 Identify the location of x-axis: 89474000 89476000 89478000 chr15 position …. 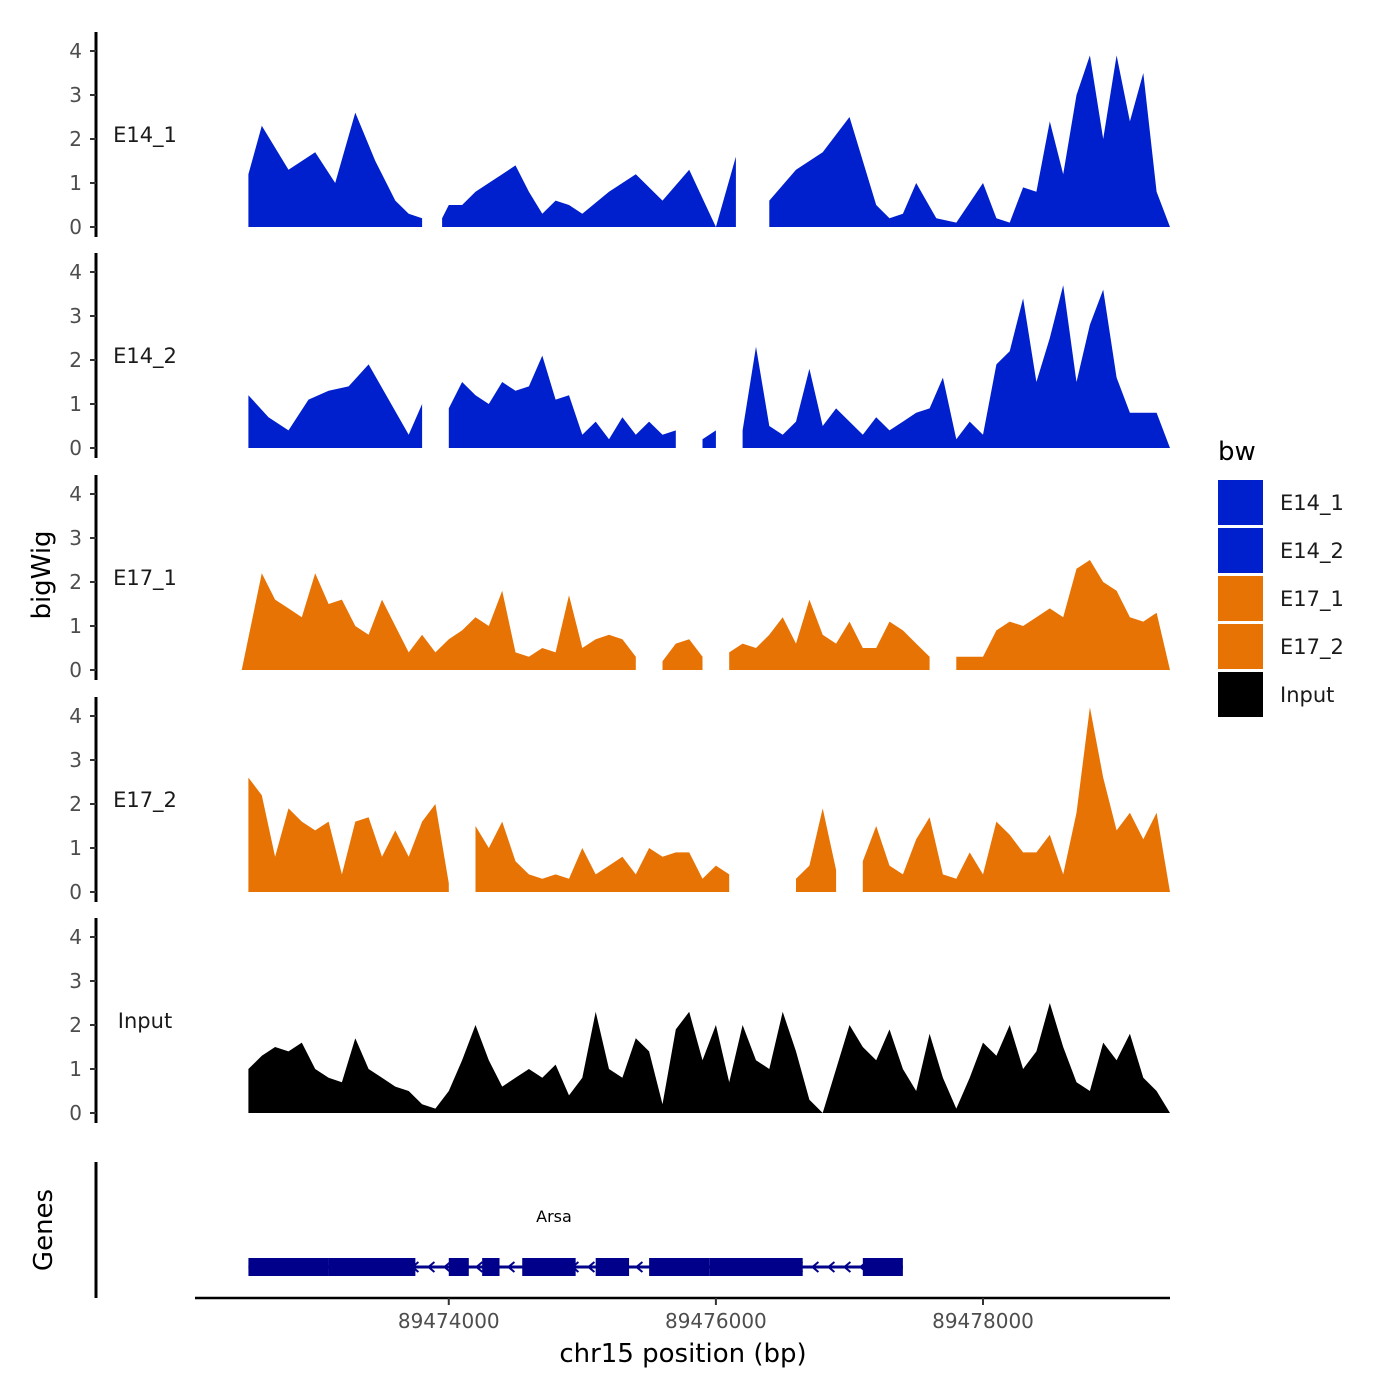
(682, 1332).